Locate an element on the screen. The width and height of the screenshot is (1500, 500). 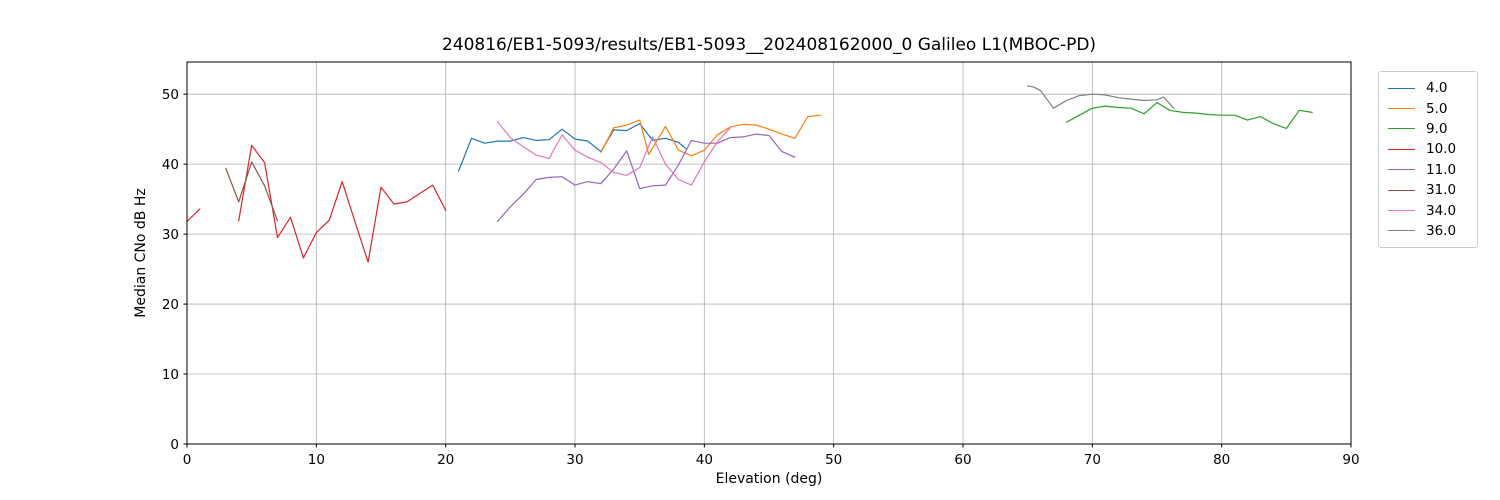
legend: 4.0 5.0 9.0 10.0 11.0 31.0 34.0 36.0 is located at coordinates (1428, 160).